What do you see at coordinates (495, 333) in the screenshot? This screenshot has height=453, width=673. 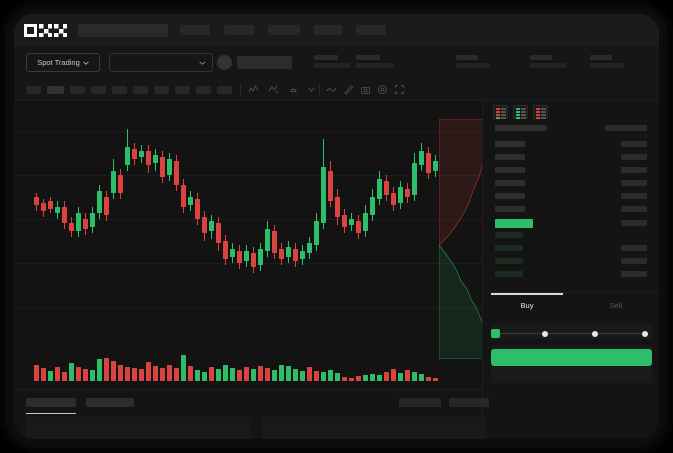 I see `slider-handle` at bounding box center [495, 333].